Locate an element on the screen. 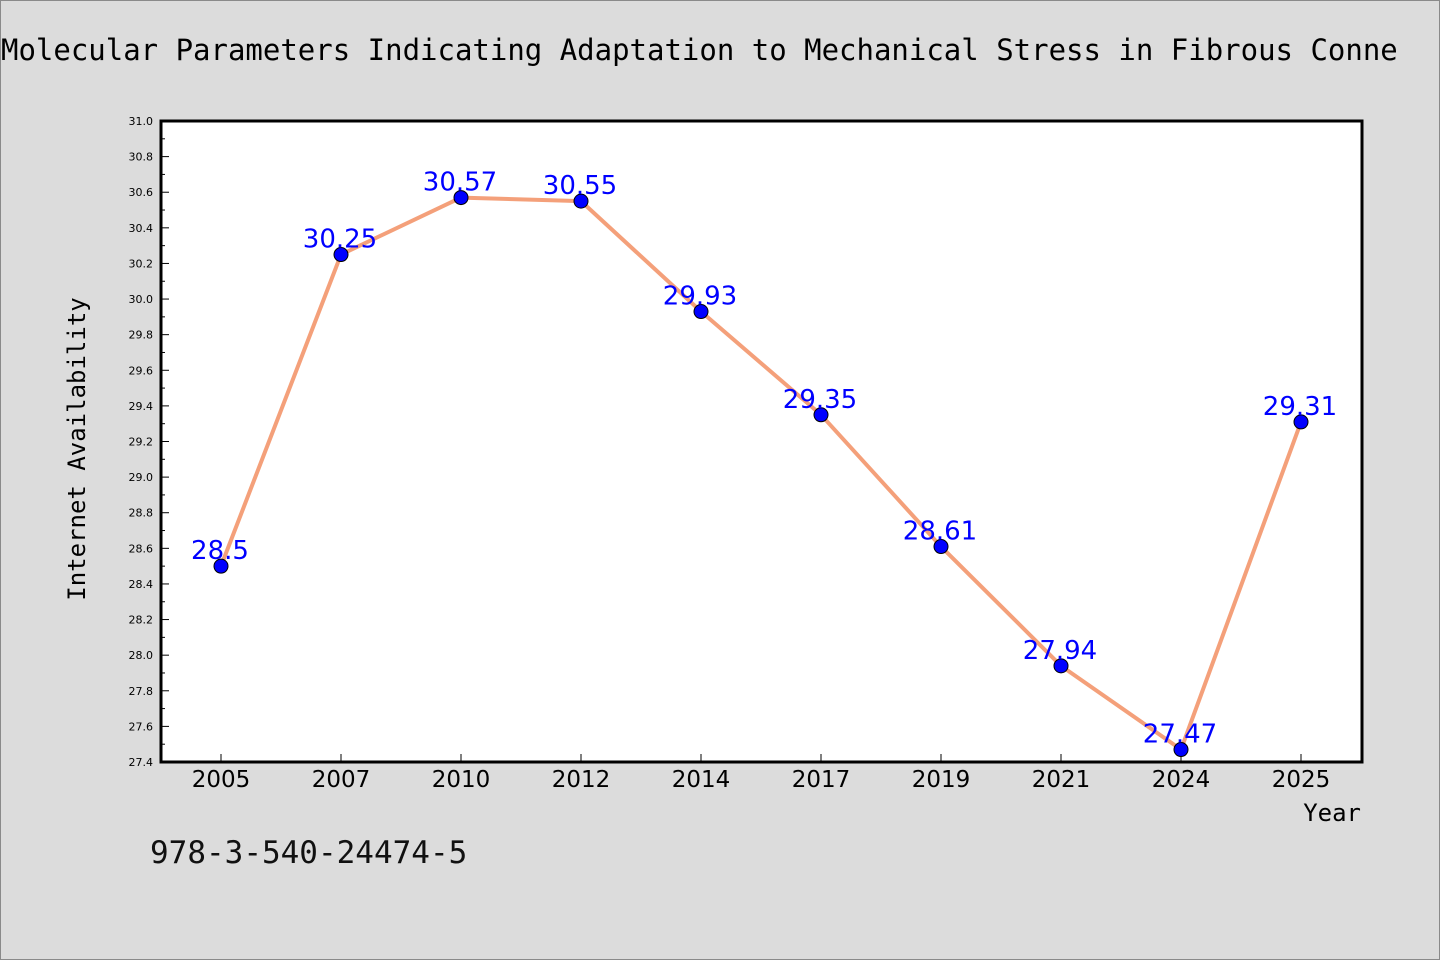  x-tick-label: 2025 is located at coordinates (1301, 780).